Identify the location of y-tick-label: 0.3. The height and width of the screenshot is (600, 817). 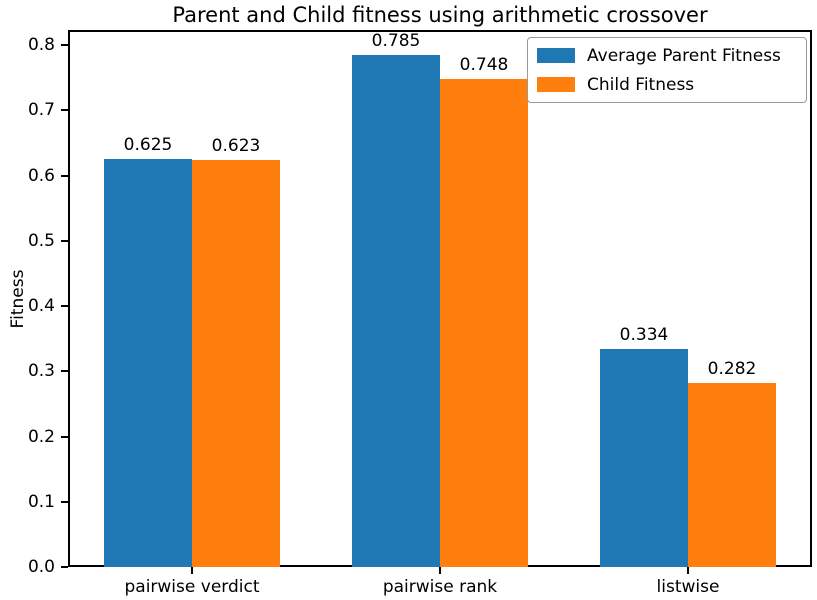
(41, 371).